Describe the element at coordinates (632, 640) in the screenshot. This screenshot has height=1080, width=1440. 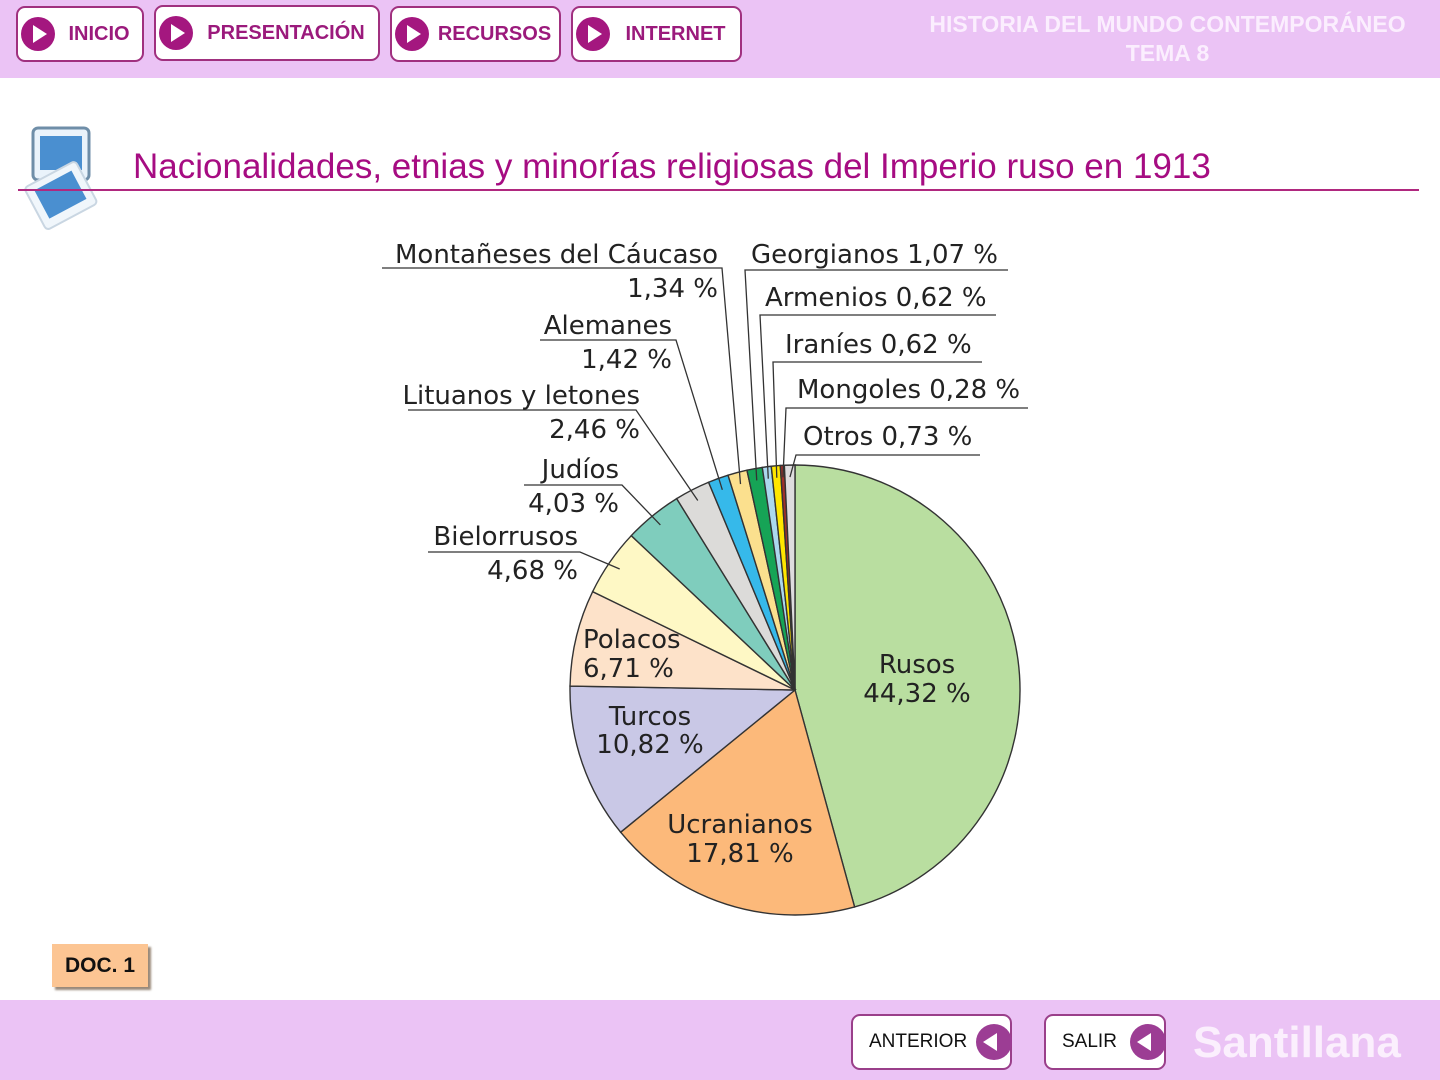
I see `slice-name-label: Polacos` at that location.